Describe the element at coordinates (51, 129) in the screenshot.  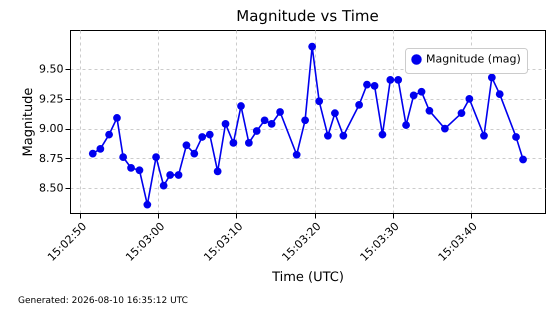
I see `y-tick-label: 9.00` at that location.